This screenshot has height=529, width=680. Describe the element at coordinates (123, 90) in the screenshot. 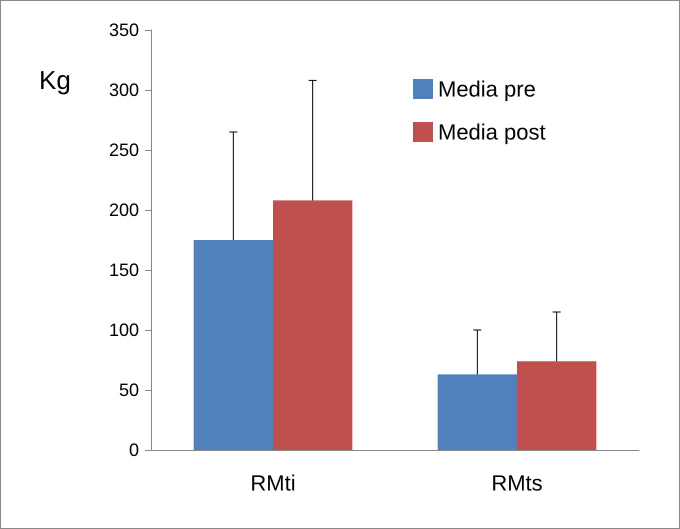

I see `y-tick-label: 300` at that location.